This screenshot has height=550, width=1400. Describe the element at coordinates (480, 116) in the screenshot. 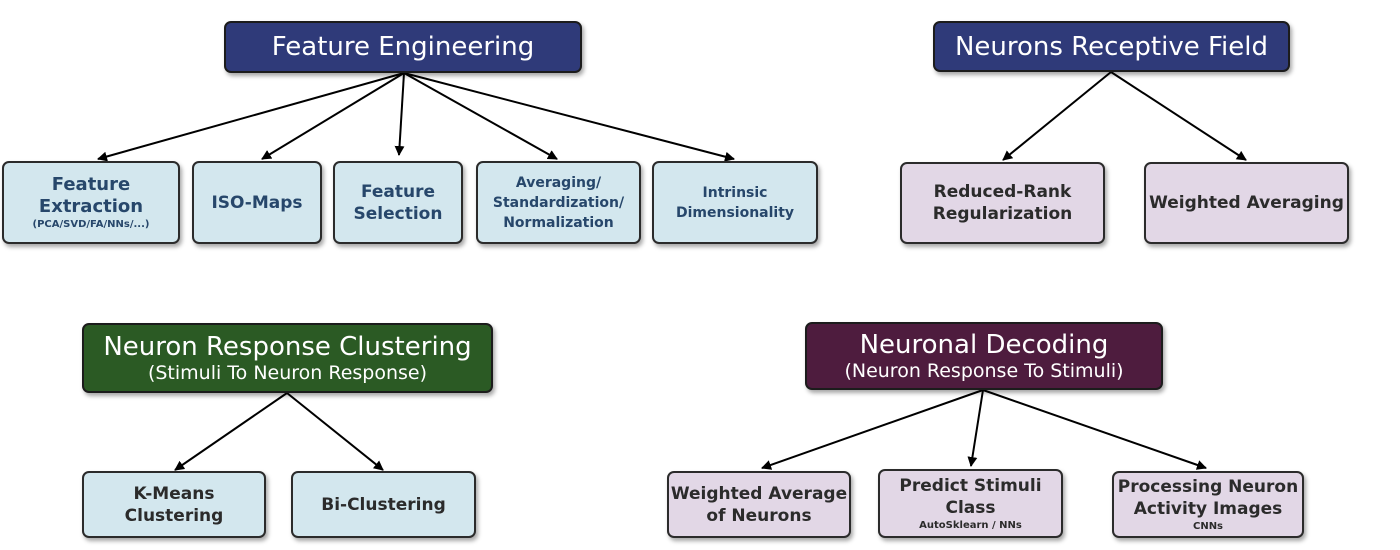

I see `arrow-fe-to-averaging` at that location.